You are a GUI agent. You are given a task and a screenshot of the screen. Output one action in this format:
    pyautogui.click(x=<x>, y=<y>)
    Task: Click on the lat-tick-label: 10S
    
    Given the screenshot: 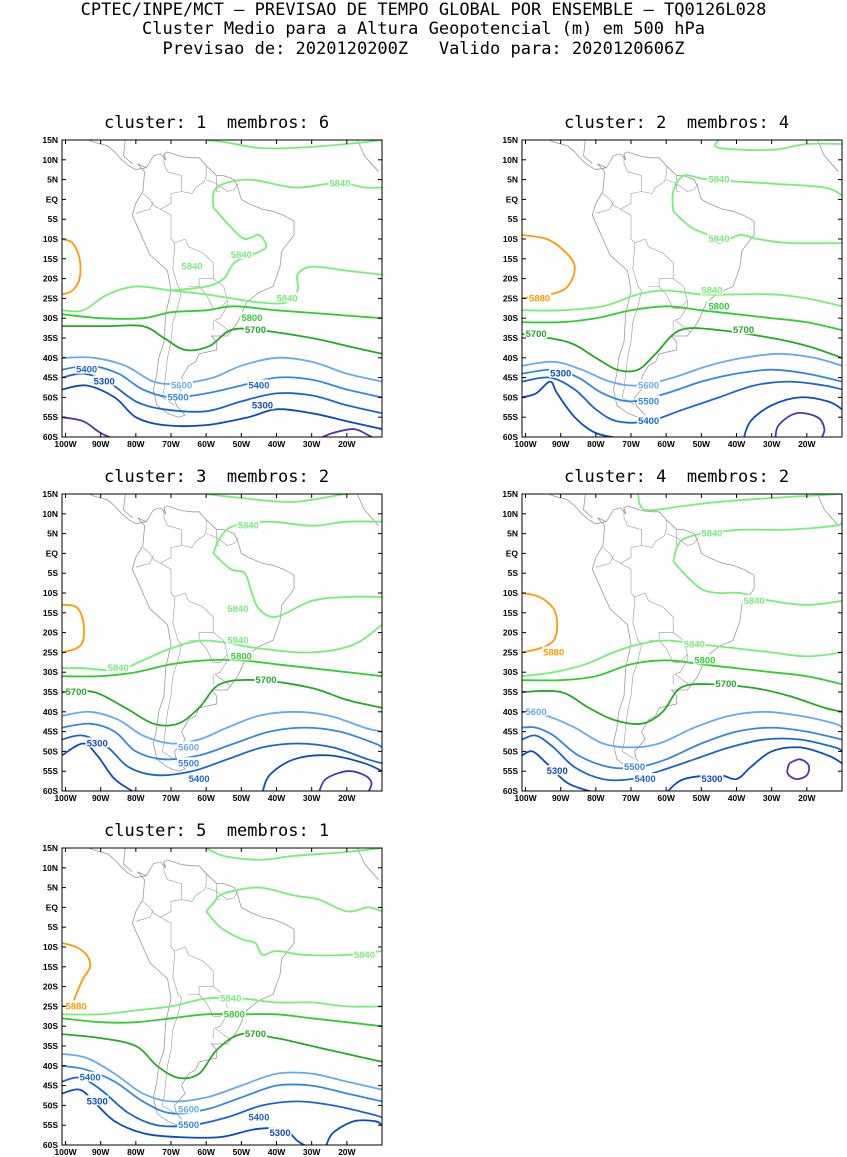 What is the action you would take?
    pyautogui.click(x=510, y=239)
    